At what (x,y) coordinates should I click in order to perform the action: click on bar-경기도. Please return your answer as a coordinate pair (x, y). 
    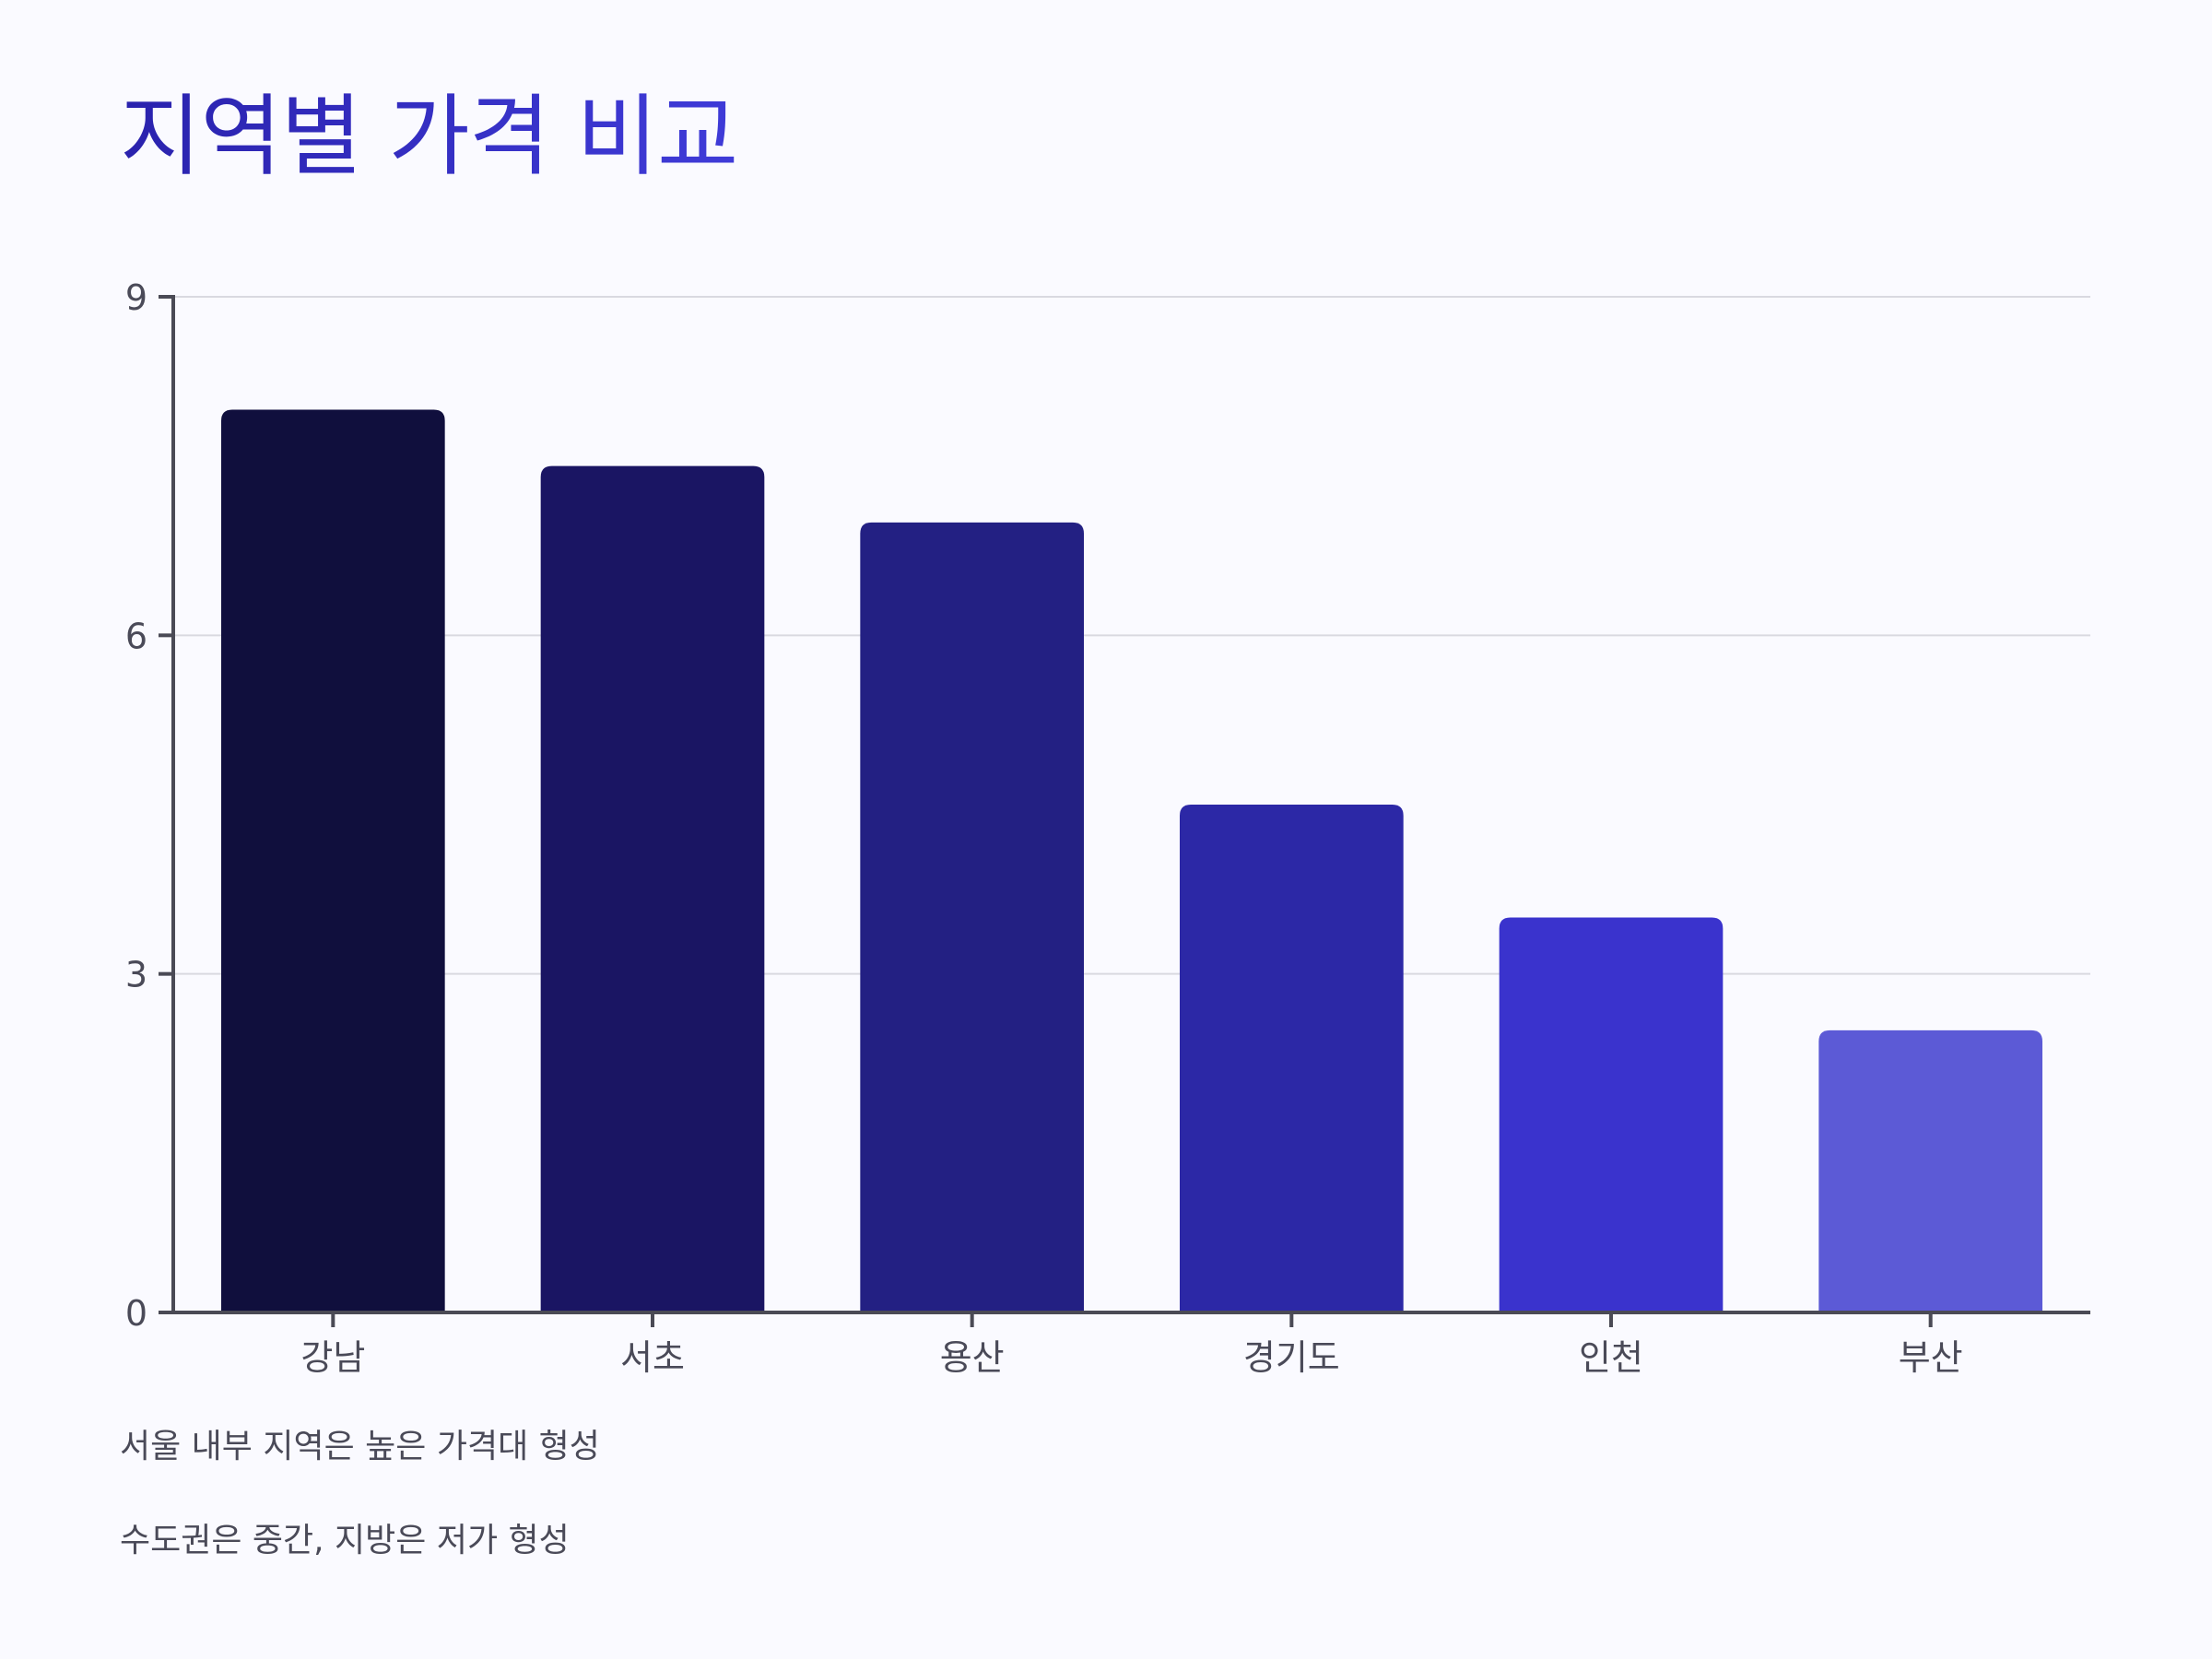
    Looking at the image, I should click on (1292, 1058).